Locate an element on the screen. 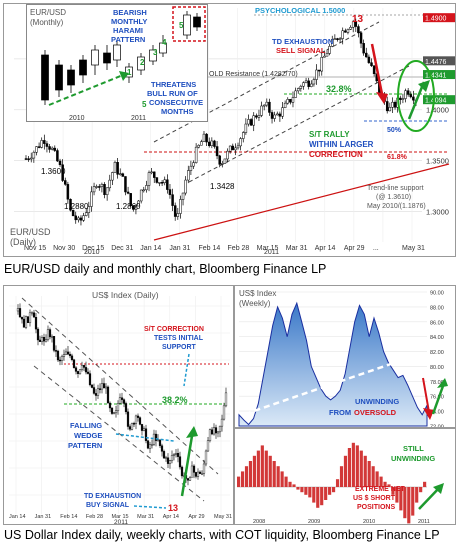 This screenshot has width=459, height=546. price-tag is located at coordinates (439, 18).